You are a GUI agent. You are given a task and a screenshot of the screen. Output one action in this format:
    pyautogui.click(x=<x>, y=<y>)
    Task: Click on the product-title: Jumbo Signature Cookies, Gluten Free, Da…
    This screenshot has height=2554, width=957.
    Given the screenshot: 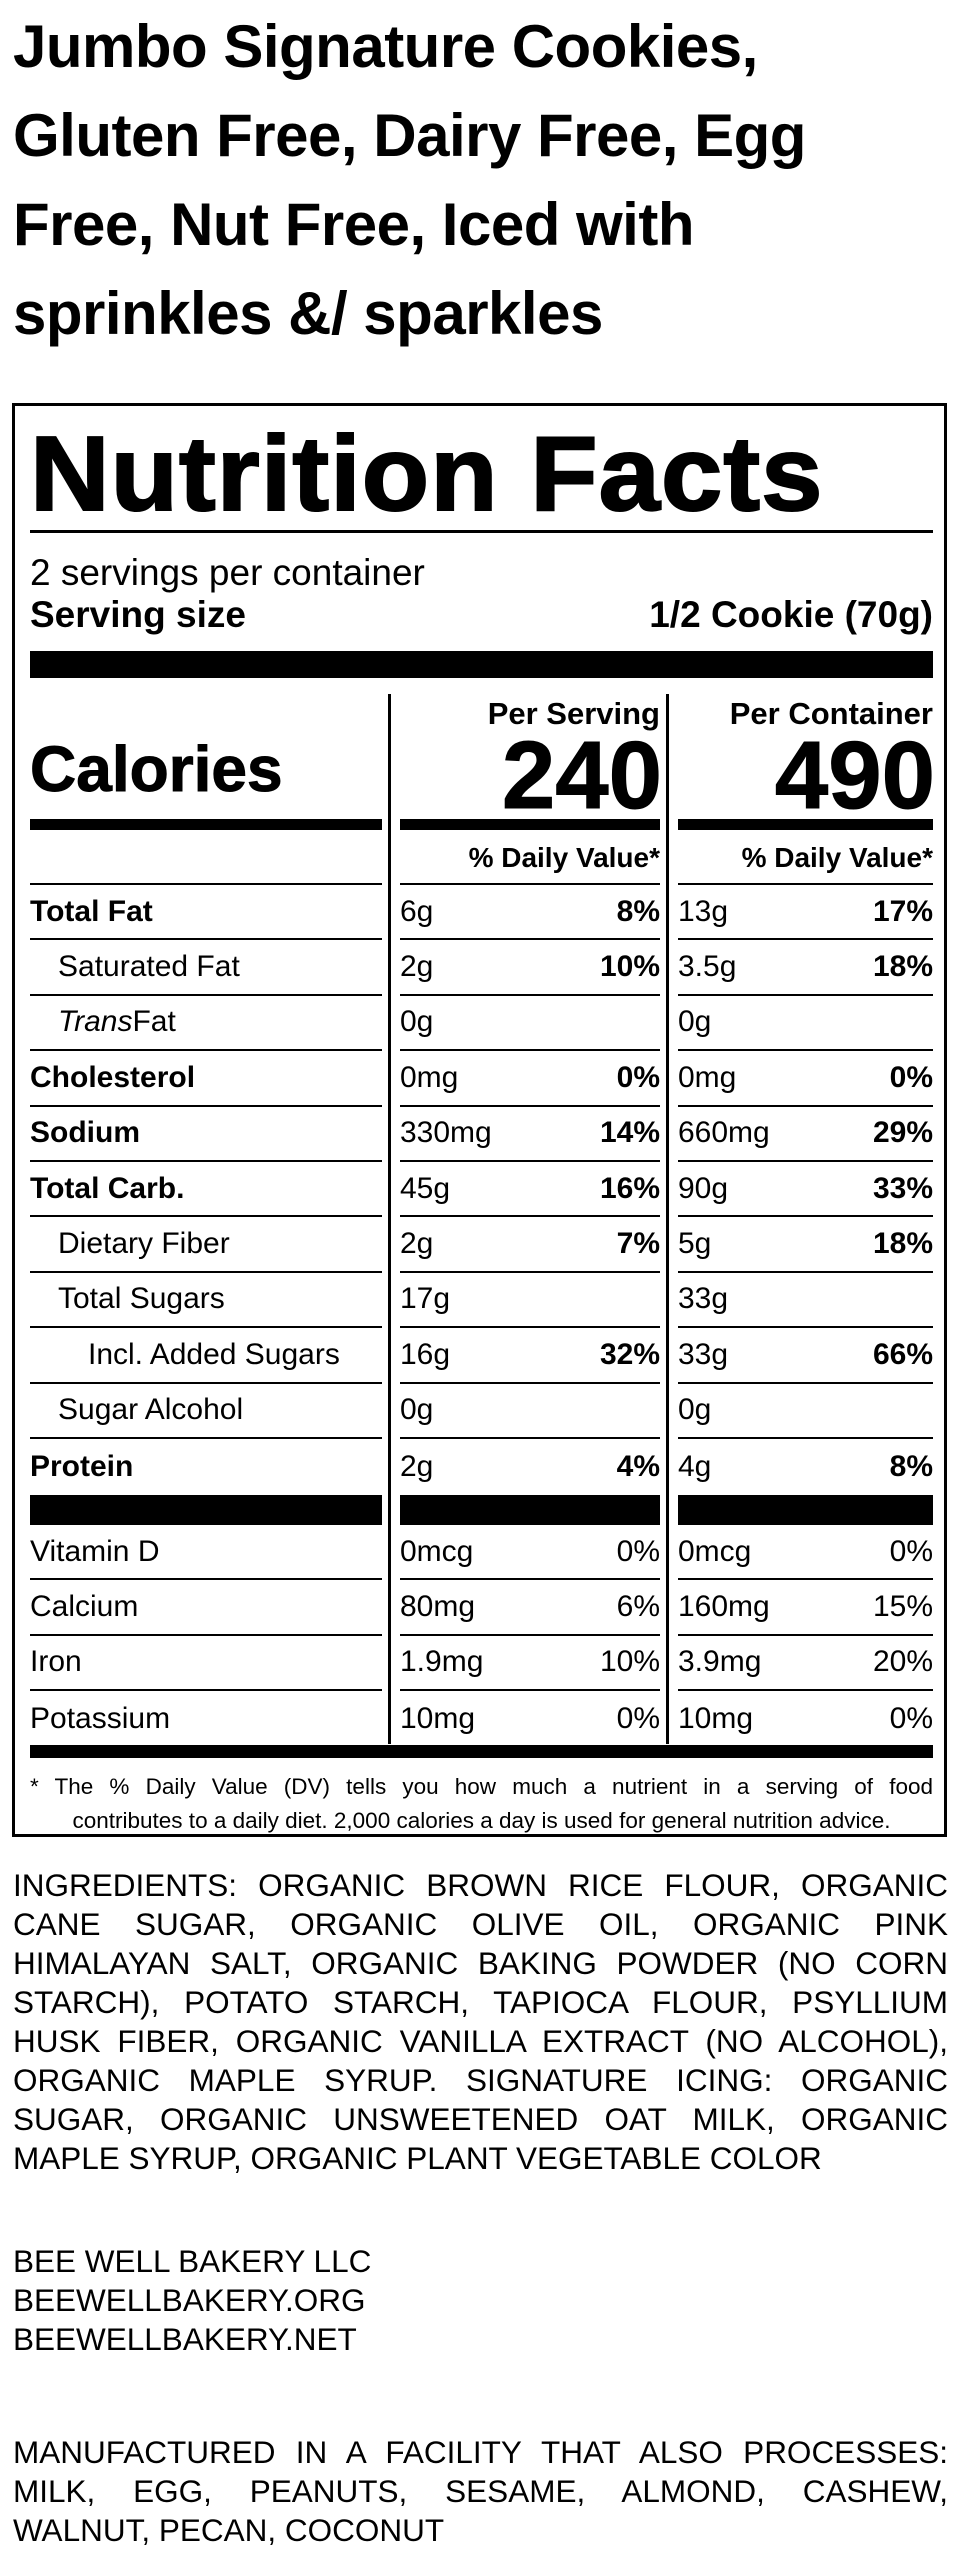 What is the action you would take?
    pyautogui.click(x=409, y=180)
    